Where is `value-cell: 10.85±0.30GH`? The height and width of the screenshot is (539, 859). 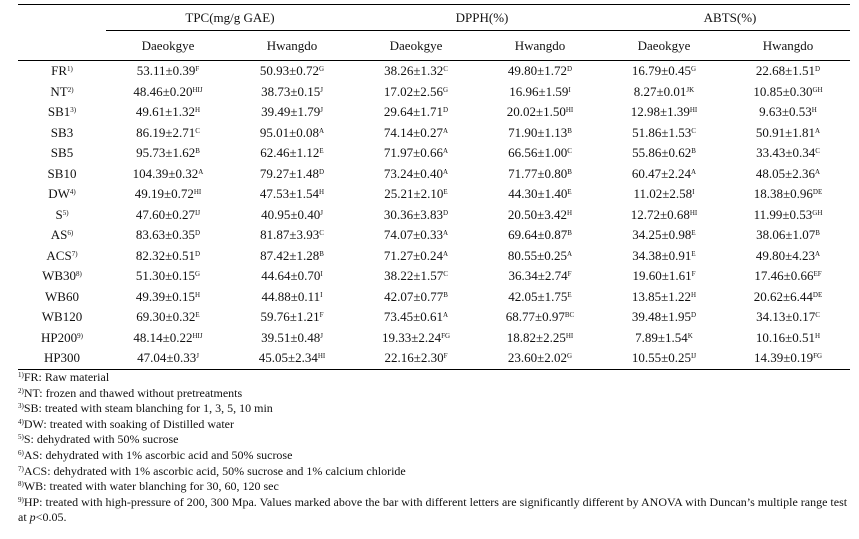 value-cell: 10.85±0.30GH is located at coordinates (788, 92).